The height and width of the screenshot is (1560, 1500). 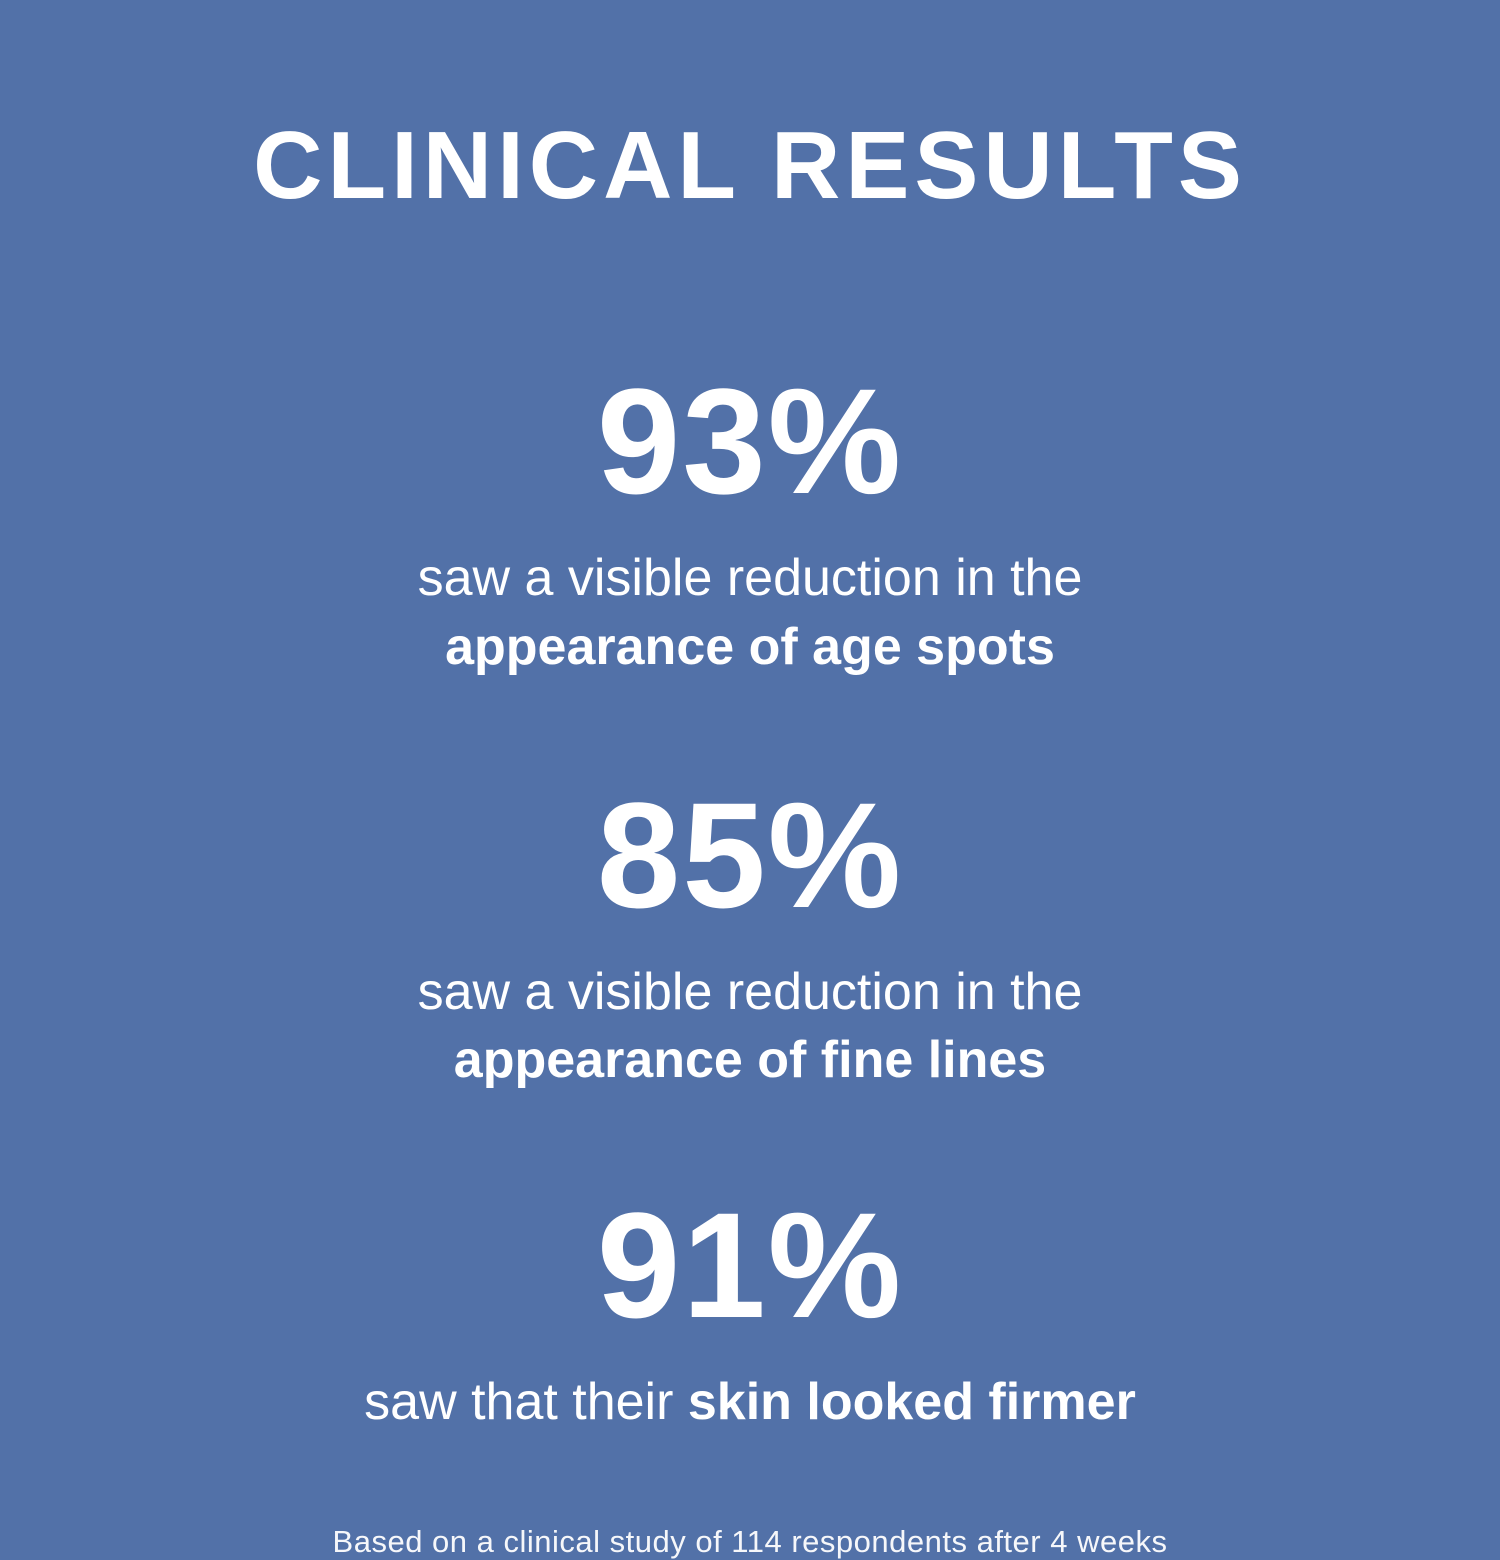 I want to click on stat-description-bold: appearance of age spots, so click(x=750, y=646).